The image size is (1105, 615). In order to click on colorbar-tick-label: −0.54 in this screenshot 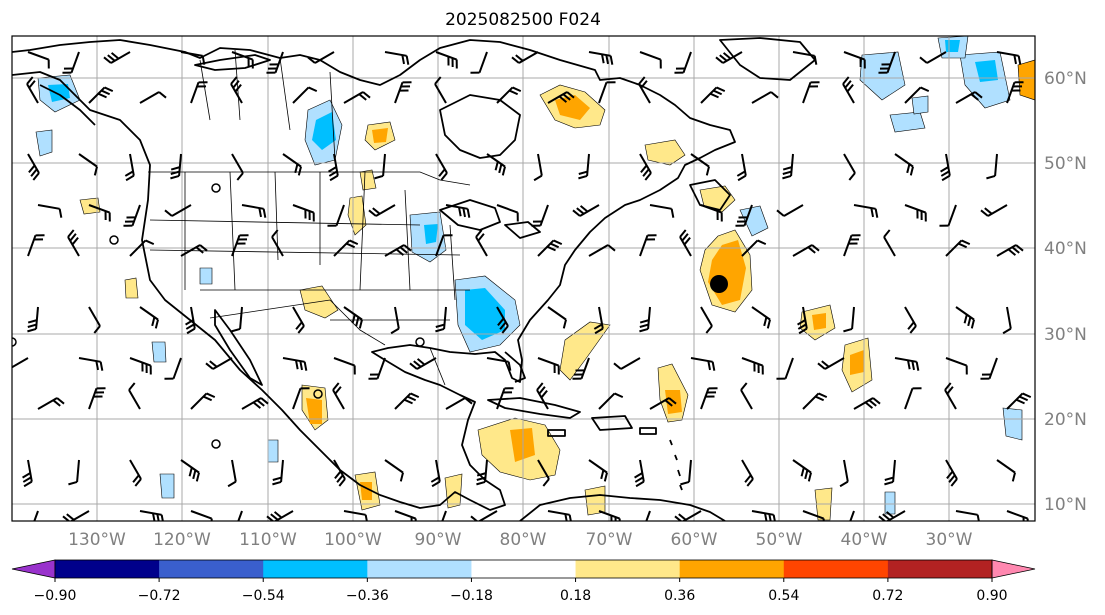, I will do `click(263, 596)`.